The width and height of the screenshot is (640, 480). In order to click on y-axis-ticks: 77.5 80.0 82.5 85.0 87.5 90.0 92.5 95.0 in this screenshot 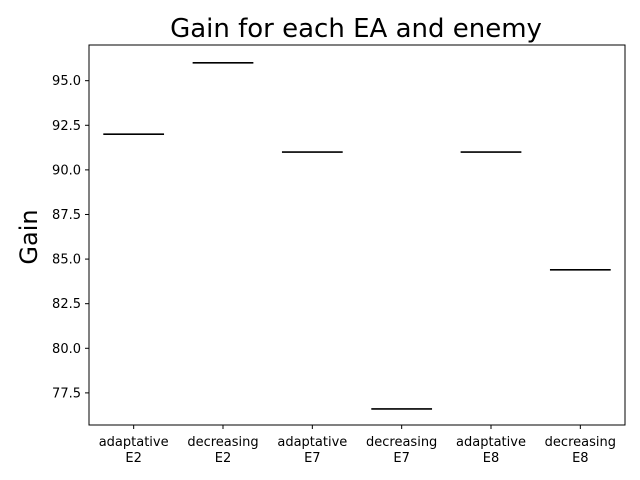, I will do `click(70, 237)`.